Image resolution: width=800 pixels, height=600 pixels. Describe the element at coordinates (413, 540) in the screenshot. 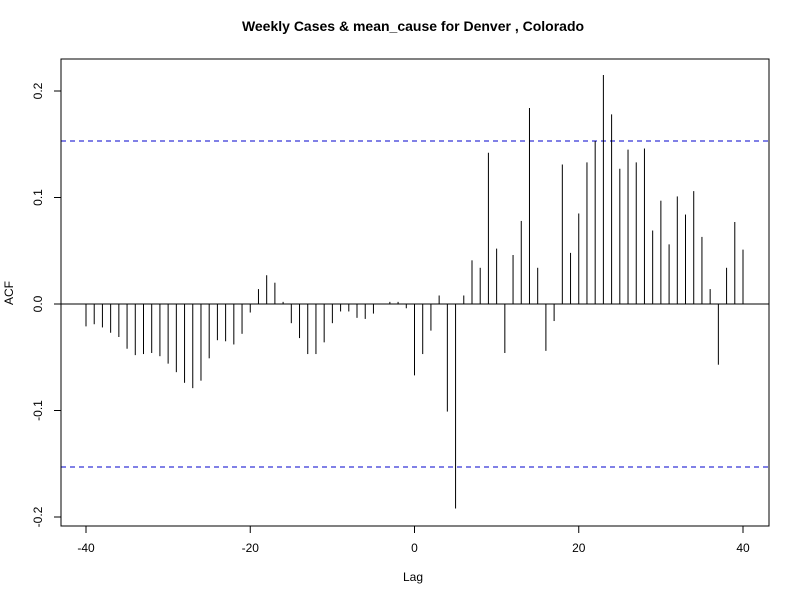

I see `x-axis: -40 -20 0 20 40` at that location.